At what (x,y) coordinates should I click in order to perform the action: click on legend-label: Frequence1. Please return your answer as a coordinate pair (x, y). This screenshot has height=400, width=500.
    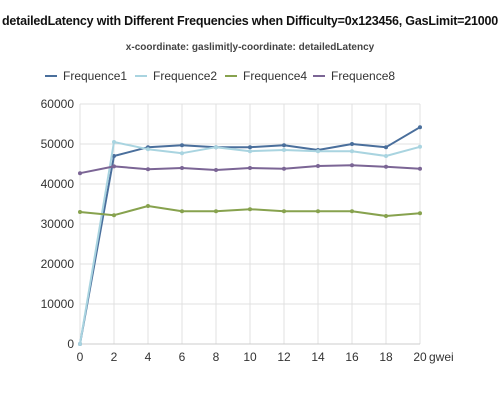
    Looking at the image, I should click on (95, 76).